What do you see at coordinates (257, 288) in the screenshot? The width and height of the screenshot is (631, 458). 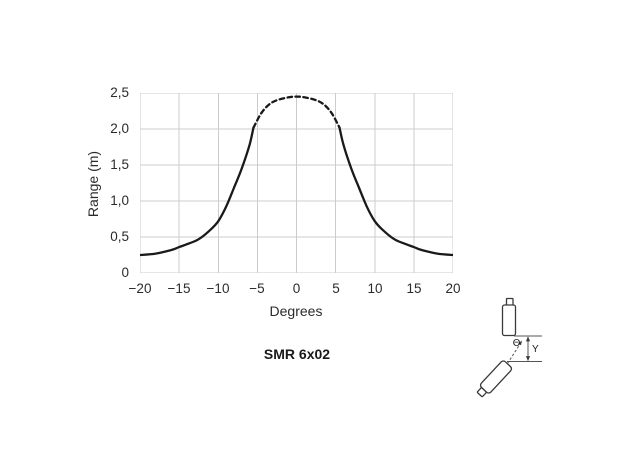 I see `x-tick-label: −5` at bounding box center [257, 288].